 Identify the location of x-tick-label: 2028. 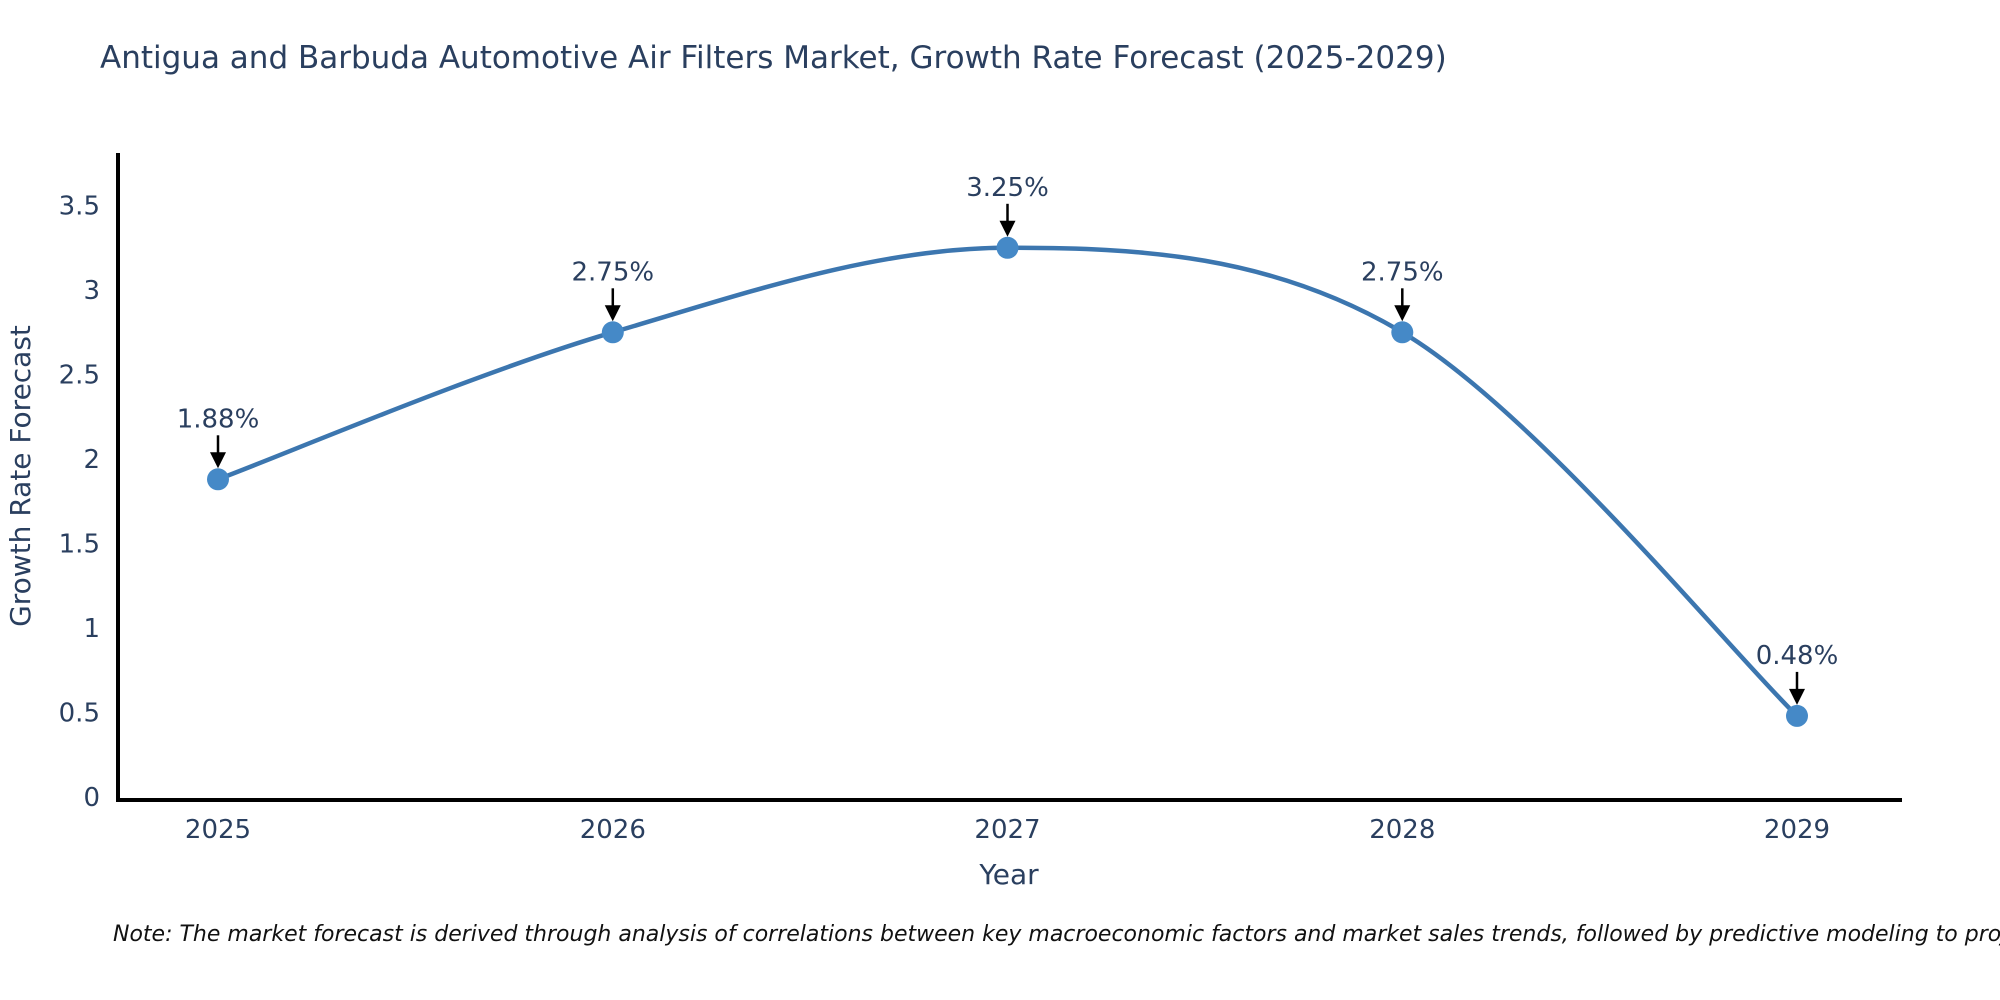
(1402, 830).